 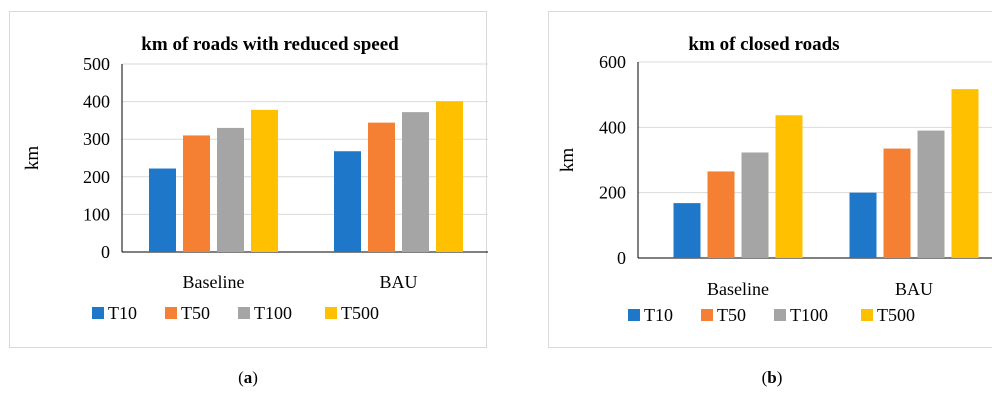 What do you see at coordinates (772, 377) in the screenshot?
I see `caption-b: (b)` at bounding box center [772, 377].